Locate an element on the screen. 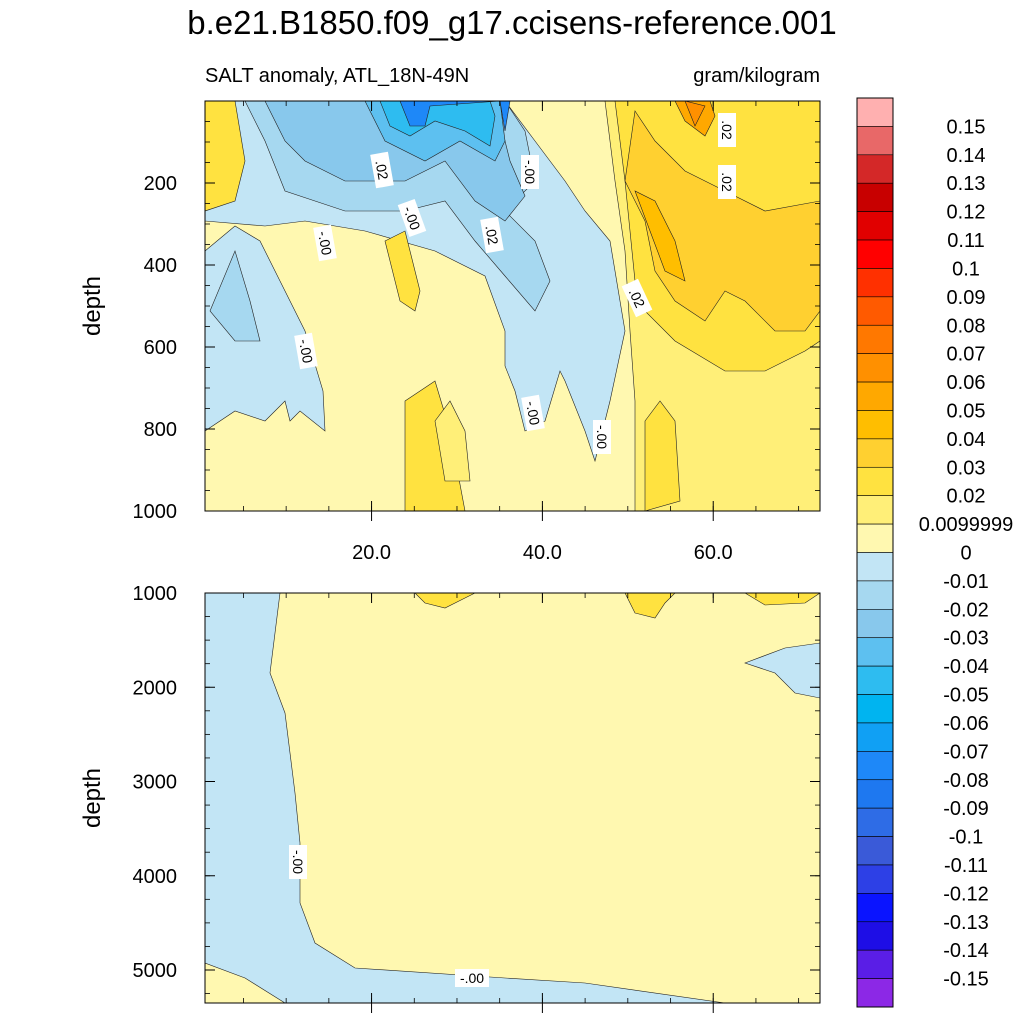 The width and height of the screenshot is (1024, 1024). colorbar-label: 0 is located at coordinates (965, 554).